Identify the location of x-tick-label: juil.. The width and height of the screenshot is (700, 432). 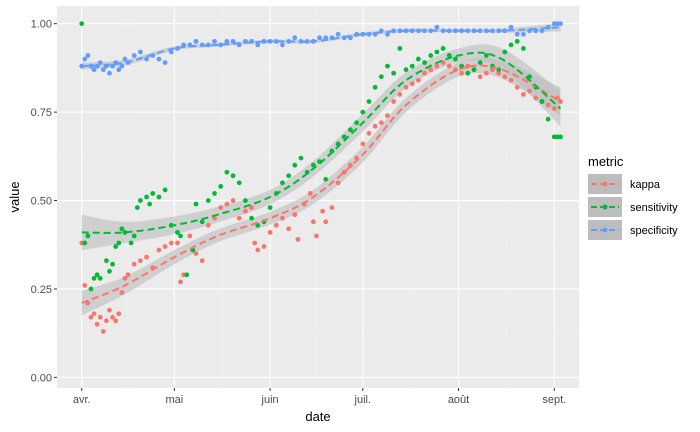
(363, 400).